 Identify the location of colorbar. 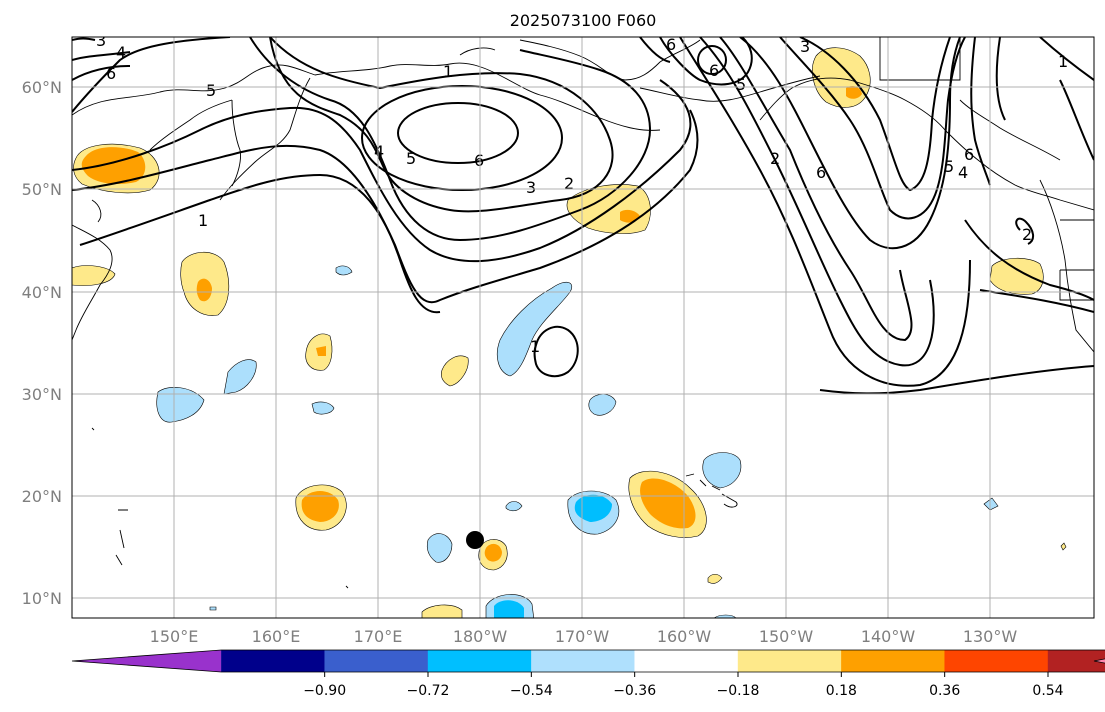
(588, 661).